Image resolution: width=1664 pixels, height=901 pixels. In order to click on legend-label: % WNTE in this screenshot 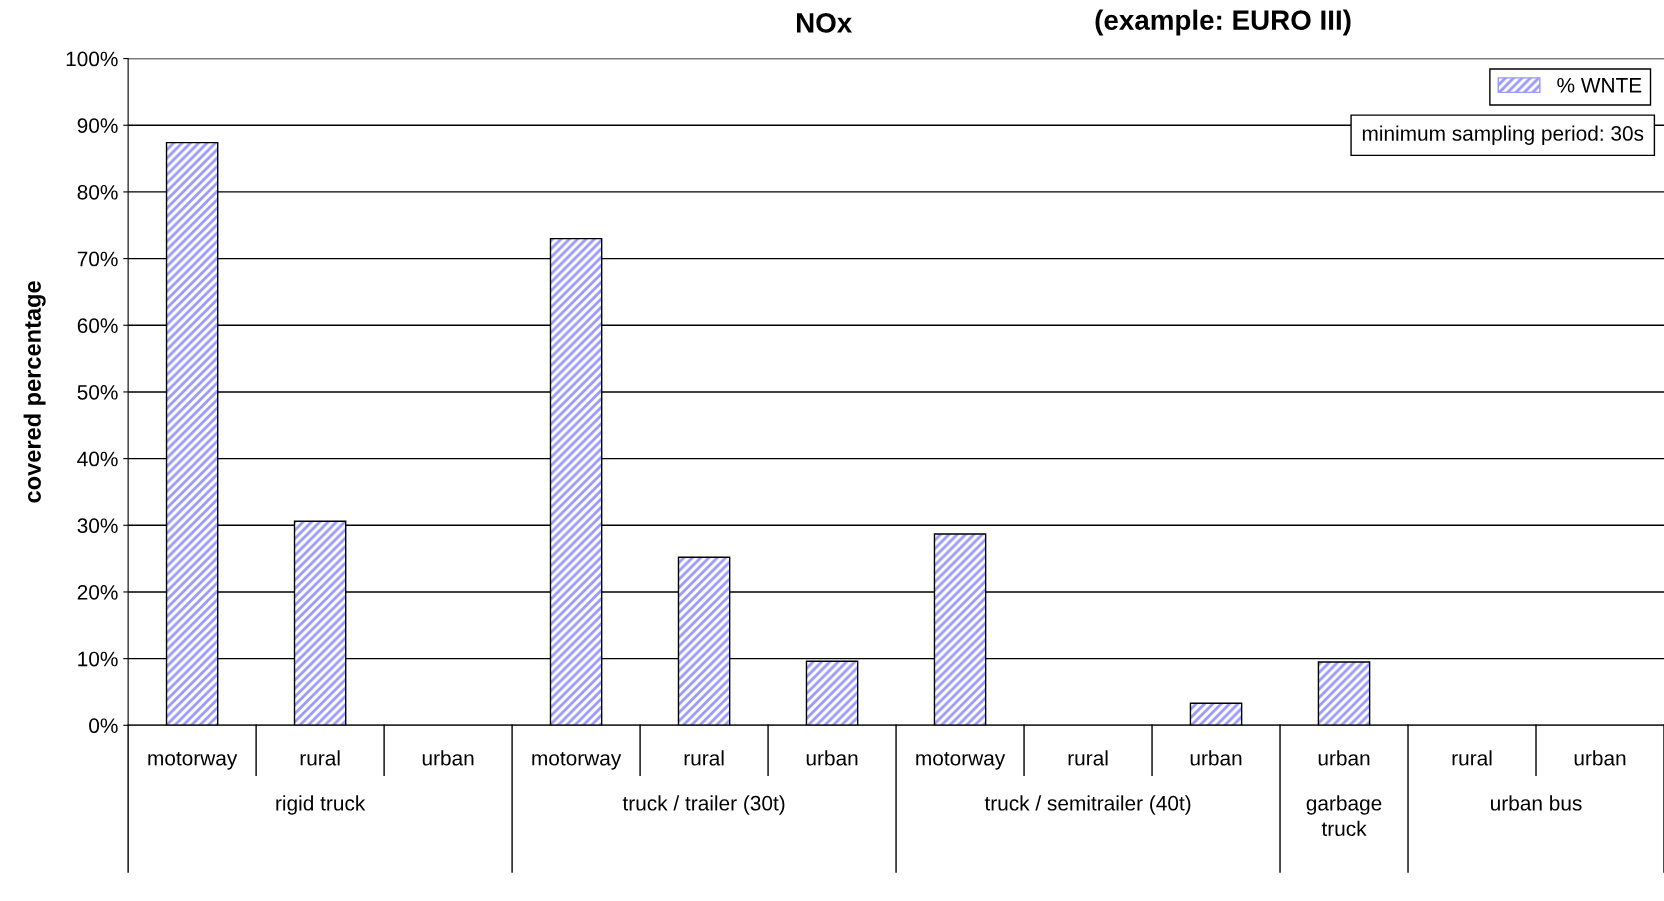, I will do `click(1599, 85)`.